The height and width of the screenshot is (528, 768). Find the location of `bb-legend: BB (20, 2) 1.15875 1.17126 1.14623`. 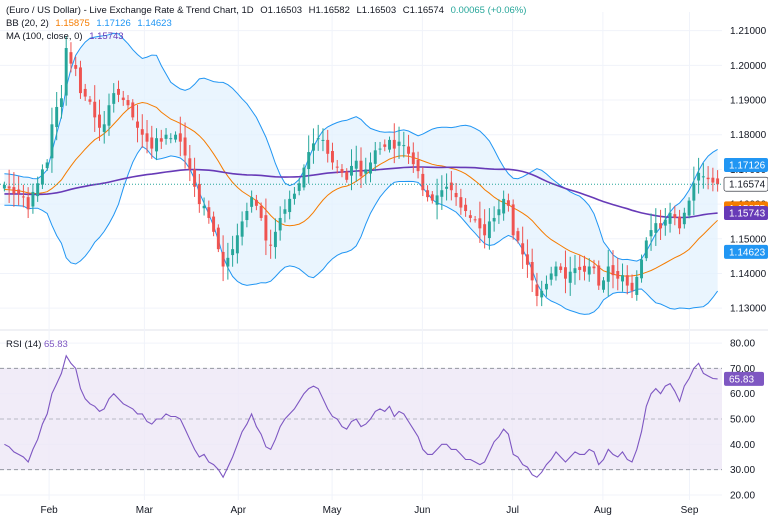

bb-legend: BB (20, 2) 1.15875 1.17126 1.14623 is located at coordinates (91, 23).